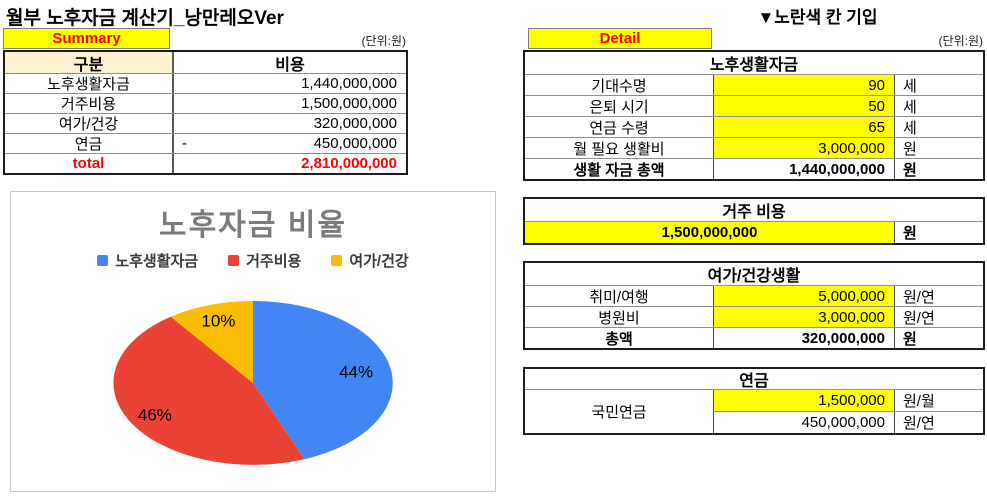  I want to click on legend-label: 노후생활자금, so click(157, 261).